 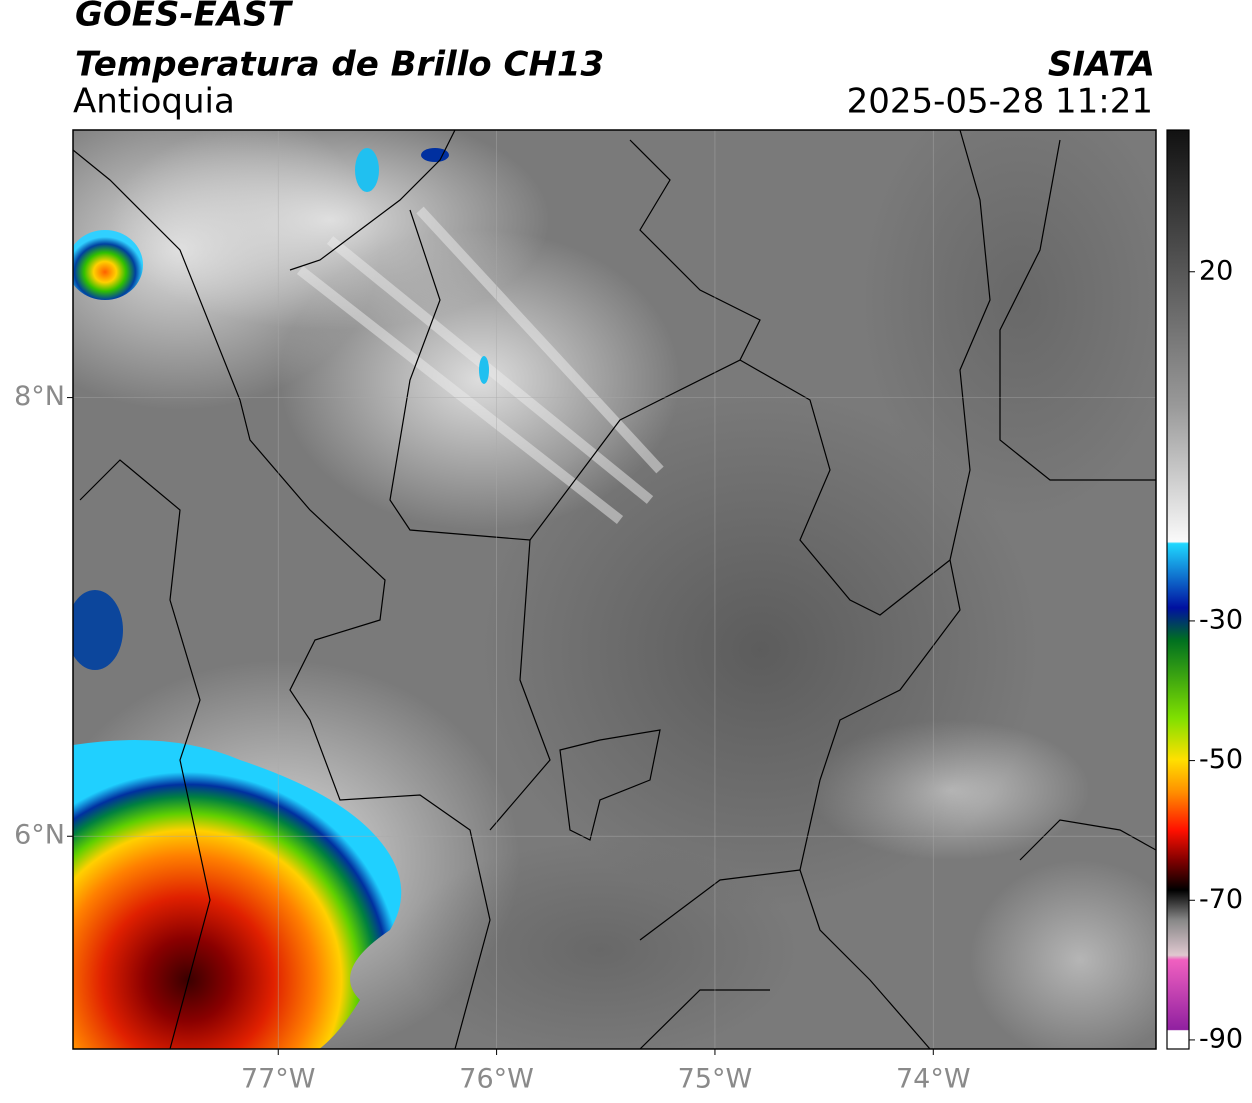 What do you see at coordinates (1216, 270) in the screenshot?
I see `colorbar-tick-label: 20` at bounding box center [1216, 270].